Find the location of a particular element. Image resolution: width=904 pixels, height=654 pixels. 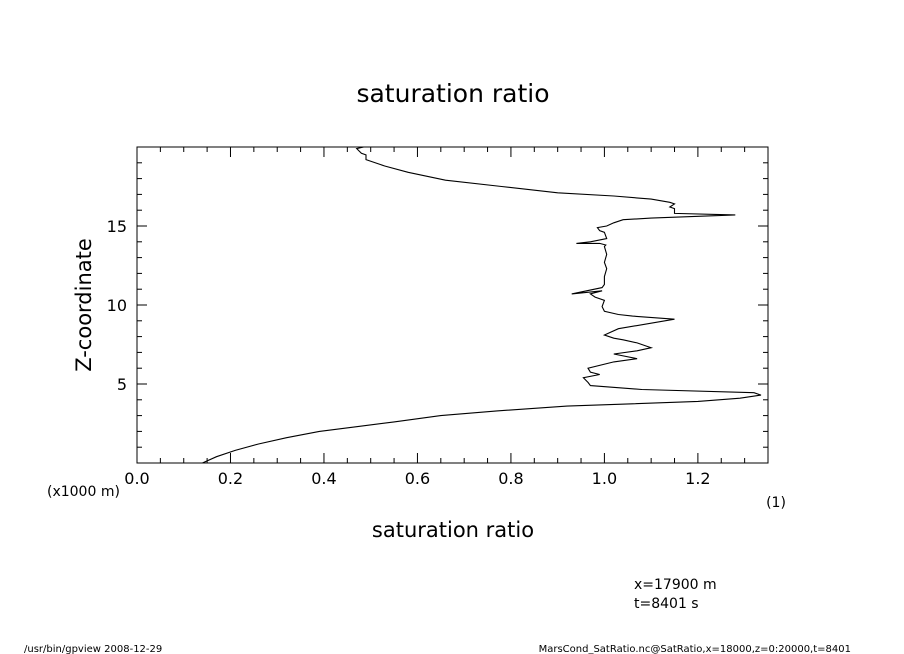

y-tick-labels: 5 10 15 is located at coordinates (117, 305).